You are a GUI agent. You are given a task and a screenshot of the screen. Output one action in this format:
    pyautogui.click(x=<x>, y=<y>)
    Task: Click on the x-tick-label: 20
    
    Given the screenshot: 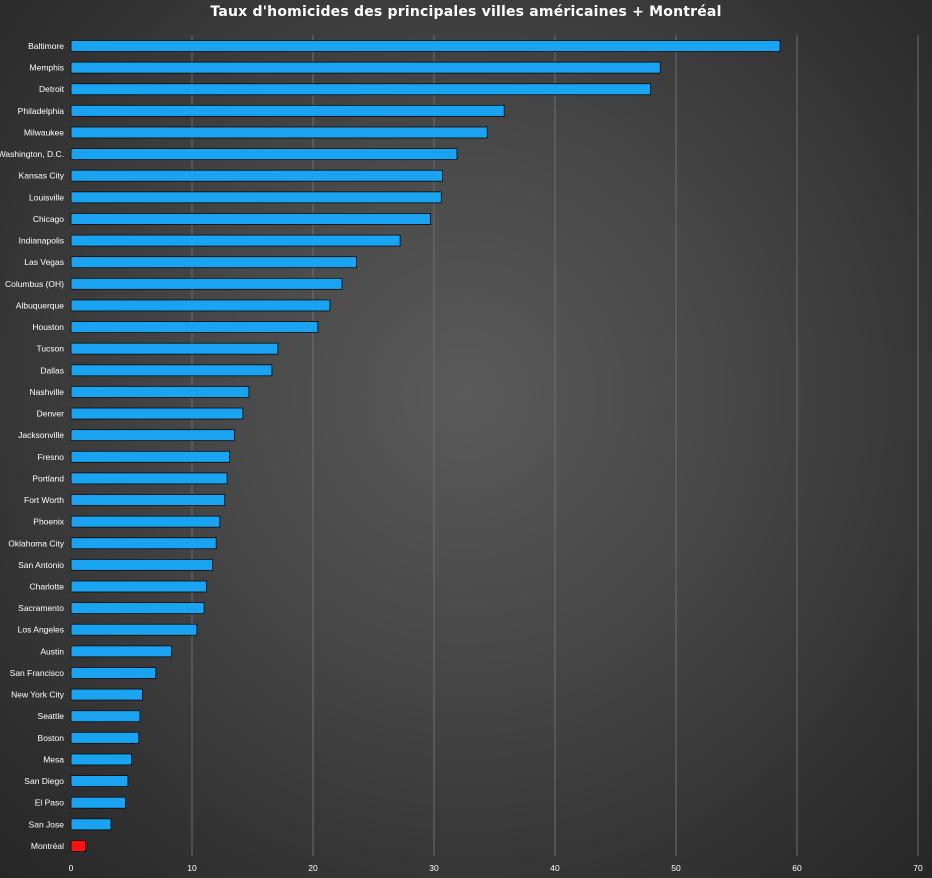 What is the action you would take?
    pyautogui.click(x=313, y=868)
    